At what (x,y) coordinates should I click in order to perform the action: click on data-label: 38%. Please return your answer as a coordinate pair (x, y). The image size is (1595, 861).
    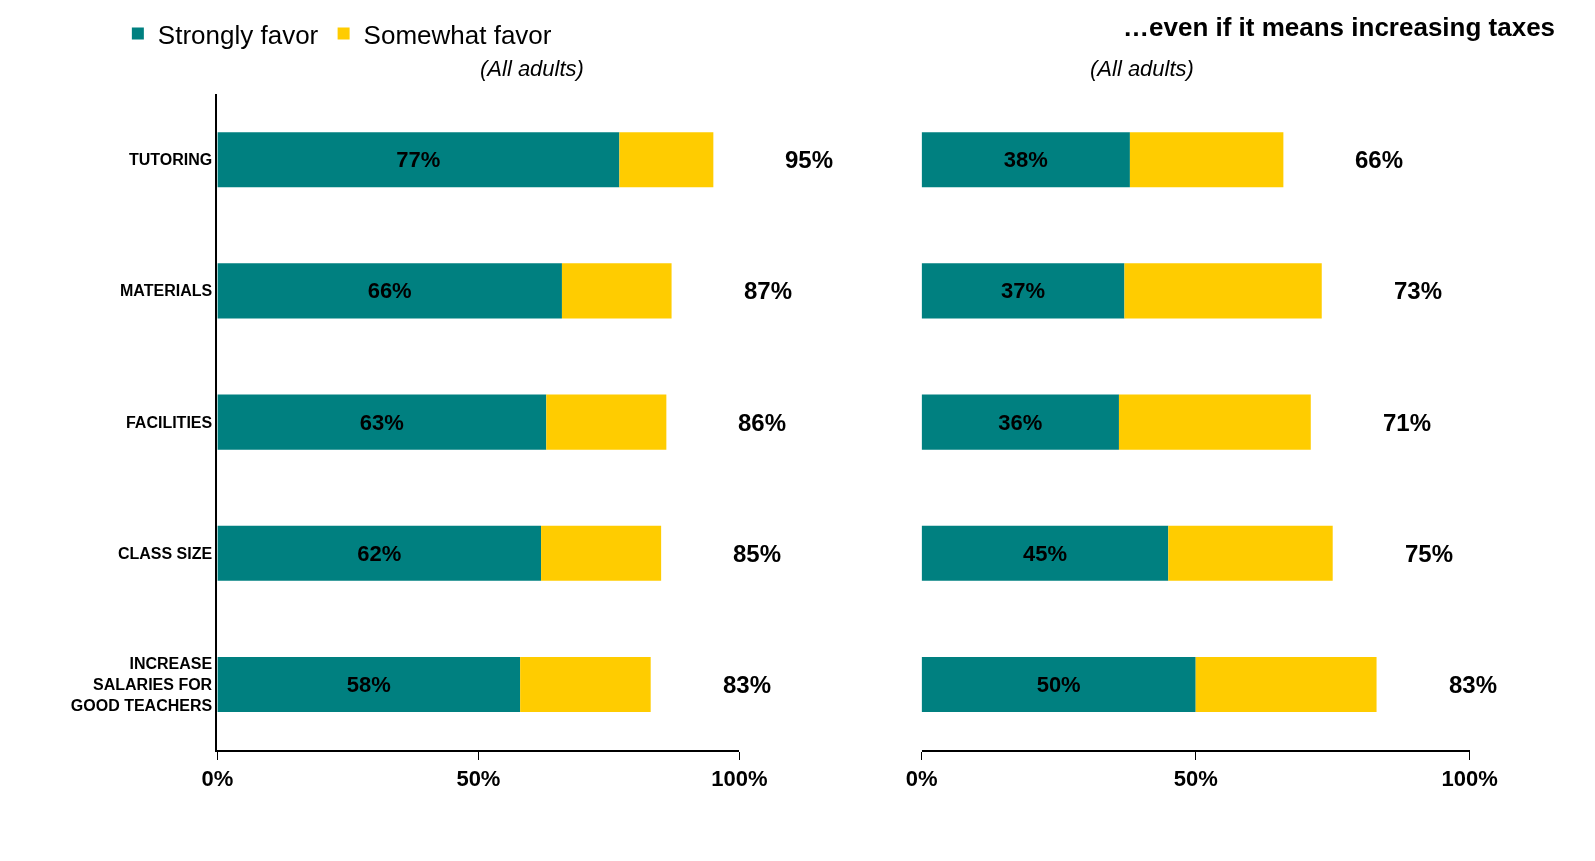
    Looking at the image, I should click on (1025, 160).